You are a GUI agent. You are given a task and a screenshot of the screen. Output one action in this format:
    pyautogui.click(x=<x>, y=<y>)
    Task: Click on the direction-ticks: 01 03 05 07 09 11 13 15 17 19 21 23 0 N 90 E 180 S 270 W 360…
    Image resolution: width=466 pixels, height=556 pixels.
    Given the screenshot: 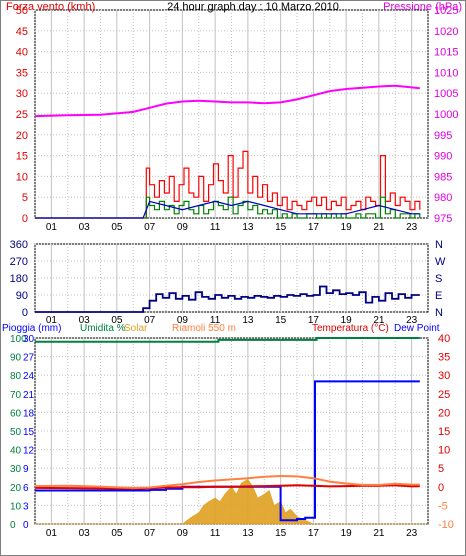 What is the action you would take?
    pyautogui.click(x=228, y=282)
    